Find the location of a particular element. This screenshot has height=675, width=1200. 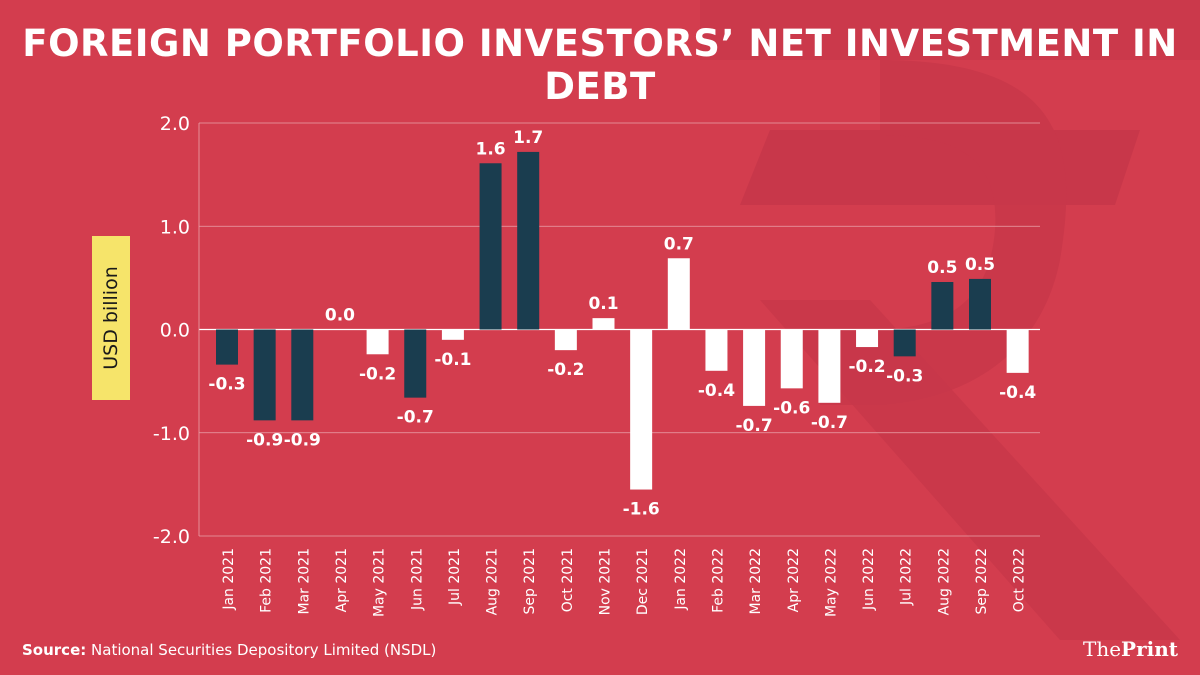

x-tick-label: Mar 2022 is located at coordinates (756, 581).